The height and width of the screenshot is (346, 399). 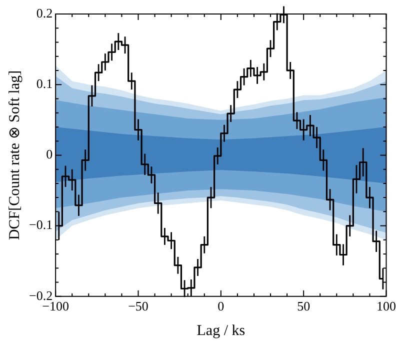 What do you see at coordinates (221, 330) in the screenshot?
I see `x-axis-title: Lag / ks` at bounding box center [221, 330].